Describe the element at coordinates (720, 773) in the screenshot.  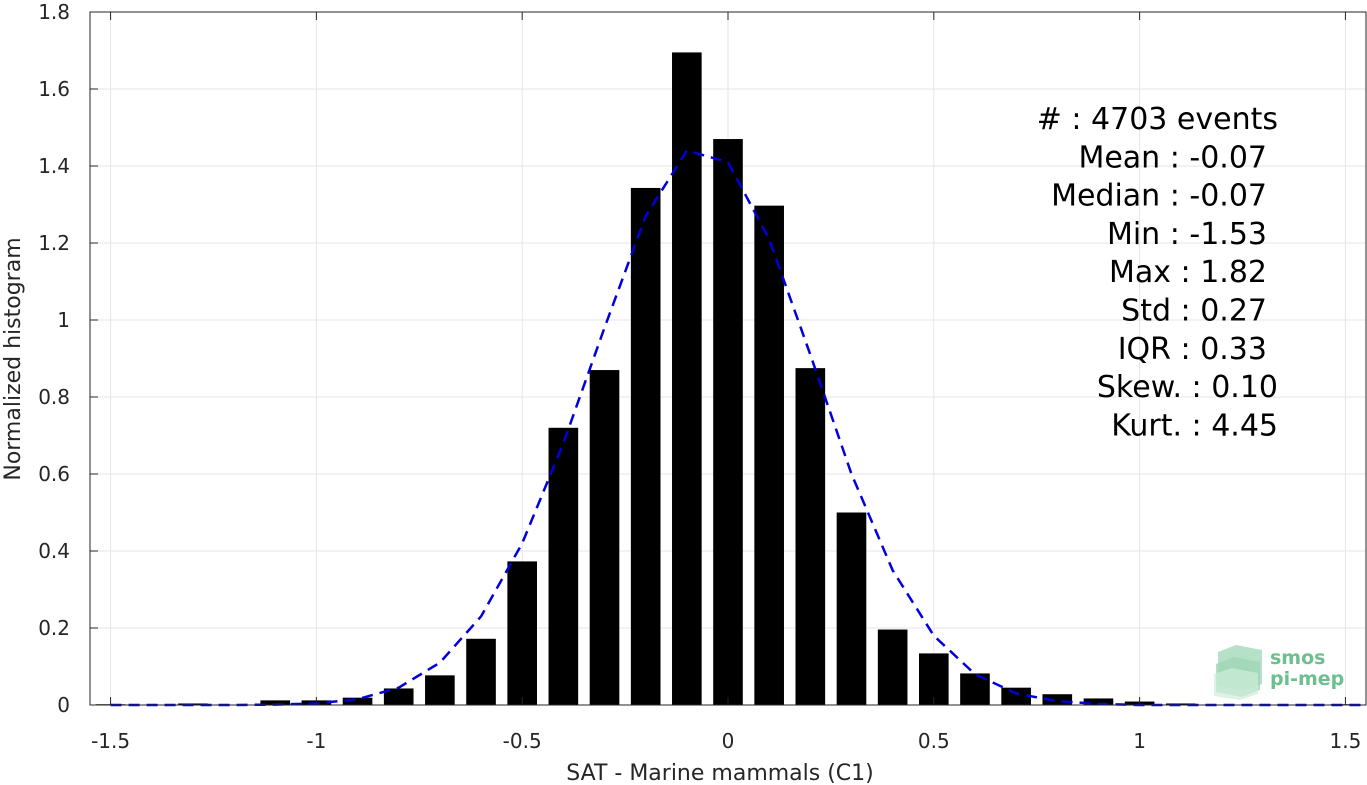
I see `x-axis-title: SAT - Marine mammals (C1)` at that location.